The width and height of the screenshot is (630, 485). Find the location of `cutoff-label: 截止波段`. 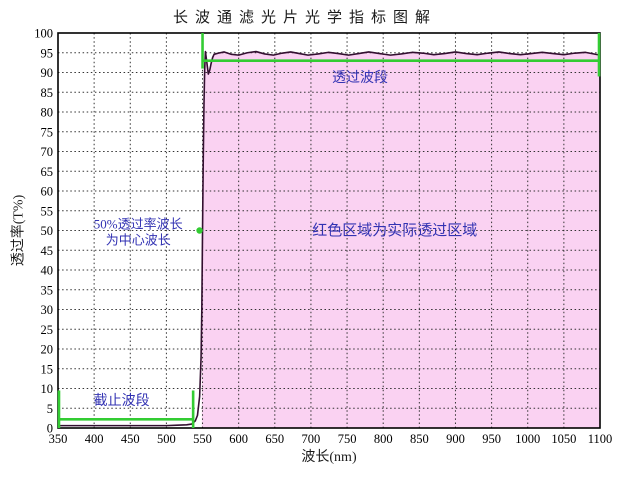

cutoff-label: 截止波段 is located at coordinates (122, 401).